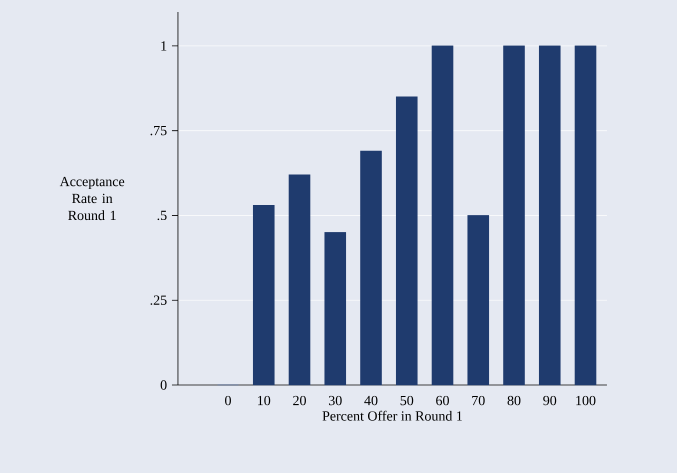 Image resolution: width=677 pixels, height=473 pixels. Describe the element at coordinates (514, 401) in the screenshot. I see `x-tick-label: 80` at that location.